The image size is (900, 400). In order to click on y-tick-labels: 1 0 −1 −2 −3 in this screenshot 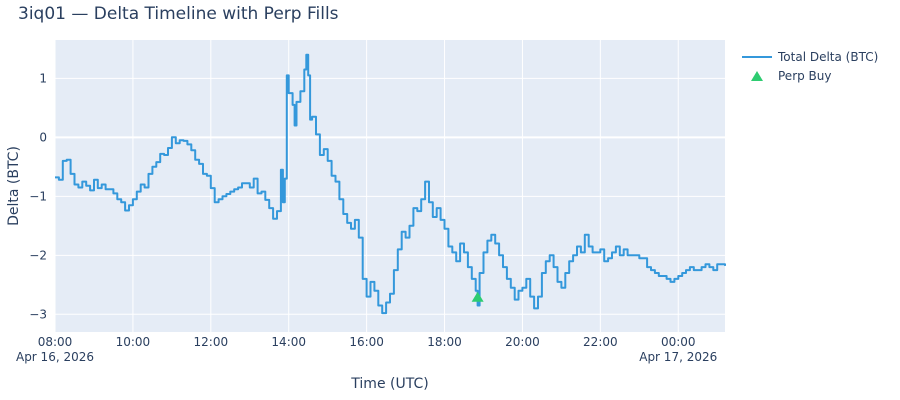, I will do `click(38, 196)`.